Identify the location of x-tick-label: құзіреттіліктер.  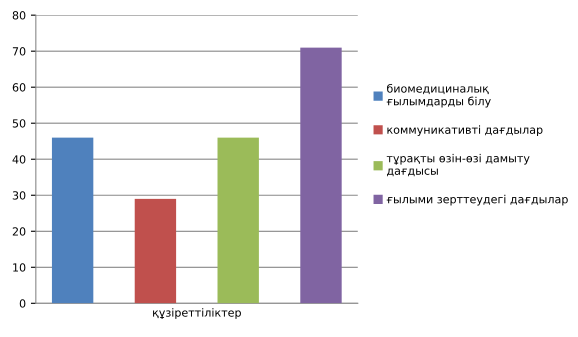
(197, 313).